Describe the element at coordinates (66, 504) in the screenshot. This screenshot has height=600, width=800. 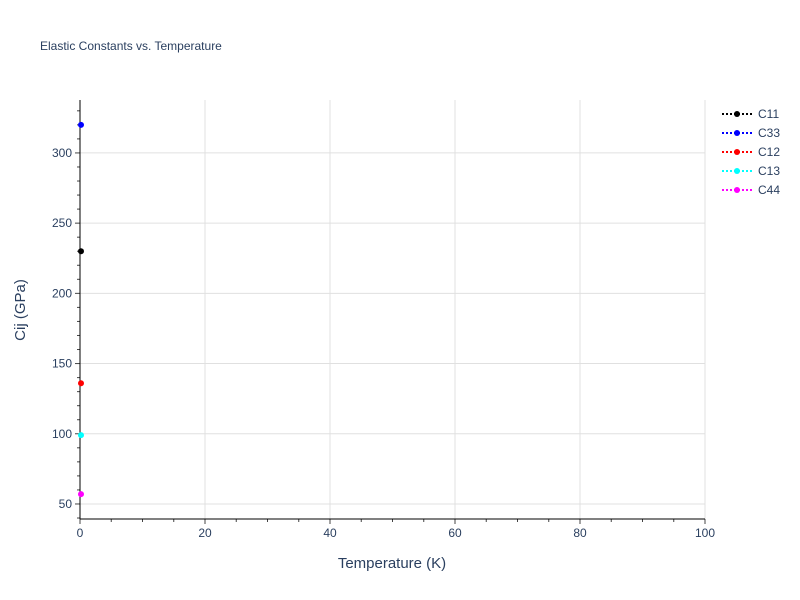
I see `y-tick-label: 50` at that location.